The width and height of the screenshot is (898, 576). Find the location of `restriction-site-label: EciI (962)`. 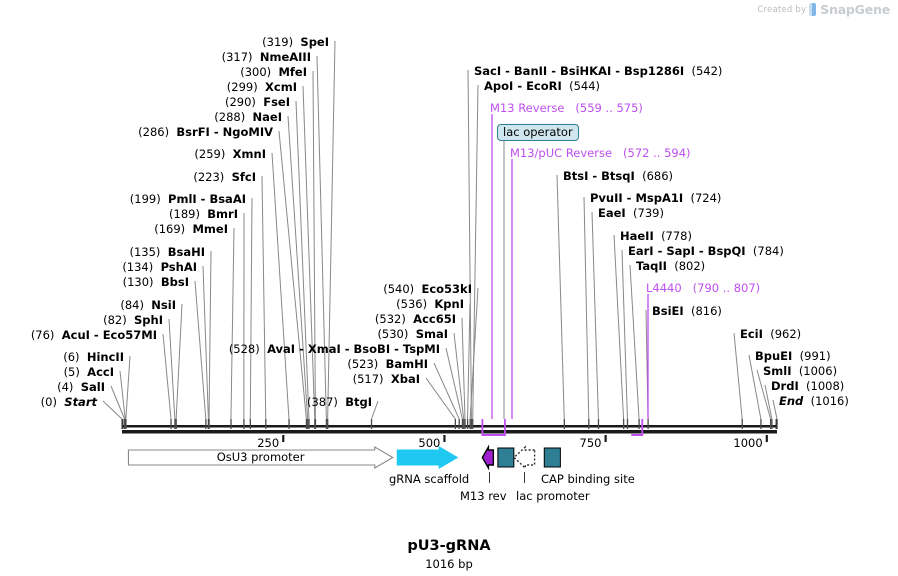

restriction-site-label: EciI (962) is located at coordinates (770, 334).